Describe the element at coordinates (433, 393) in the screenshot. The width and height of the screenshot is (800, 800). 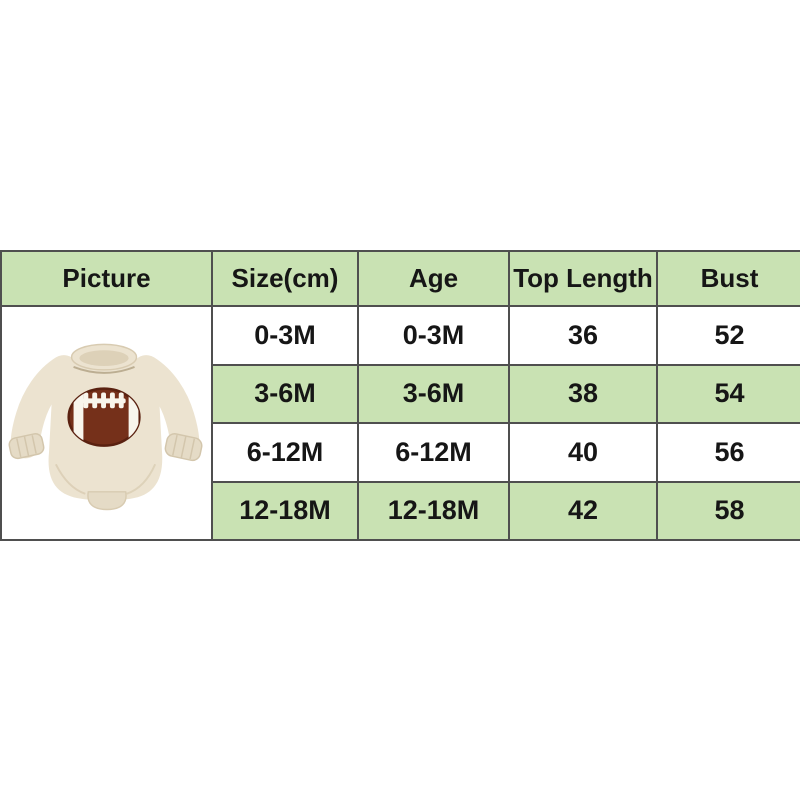
I see `cell-age-1: 3-6M` at that location.